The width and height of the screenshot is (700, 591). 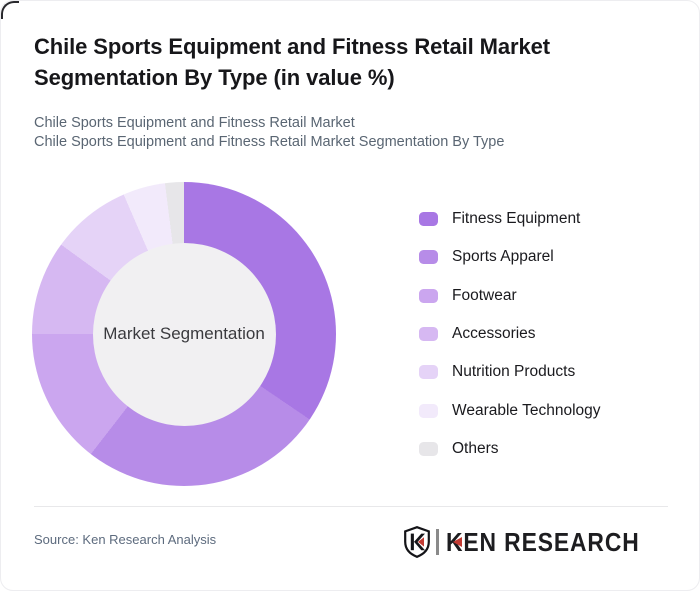 What do you see at coordinates (516, 219) in the screenshot?
I see `legend-label: Fitness Equipment` at bounding box center [516, 219].